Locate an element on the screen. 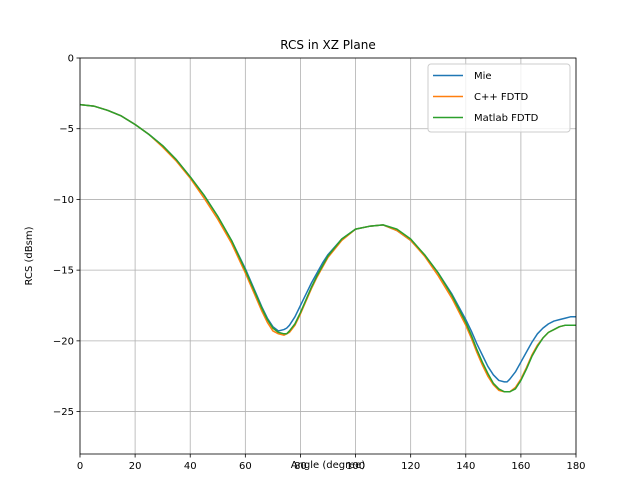 This screenshot has height=480, width=640. x-tick-label: 60 is located at coordinates (245, 466).